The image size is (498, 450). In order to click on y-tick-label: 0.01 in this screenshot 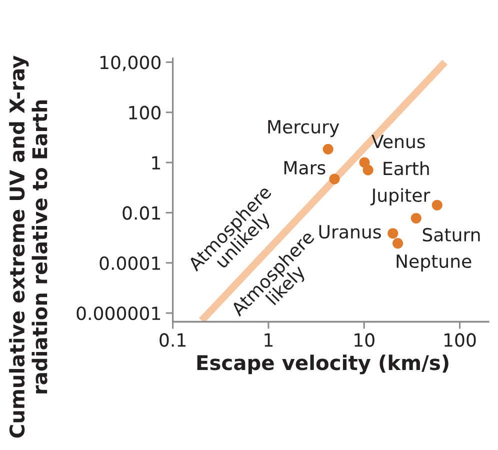, I will do `click(141, 213)`.